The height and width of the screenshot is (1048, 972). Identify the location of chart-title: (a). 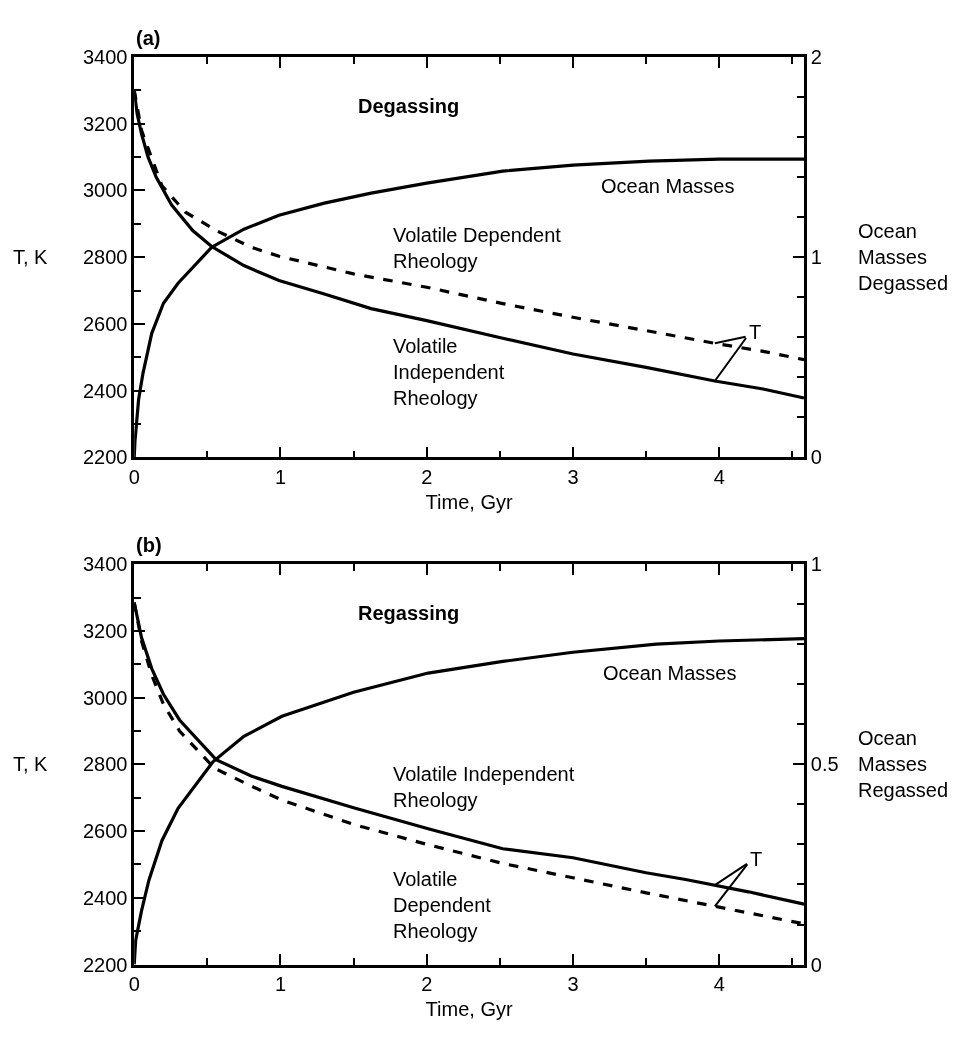
(148, 38).